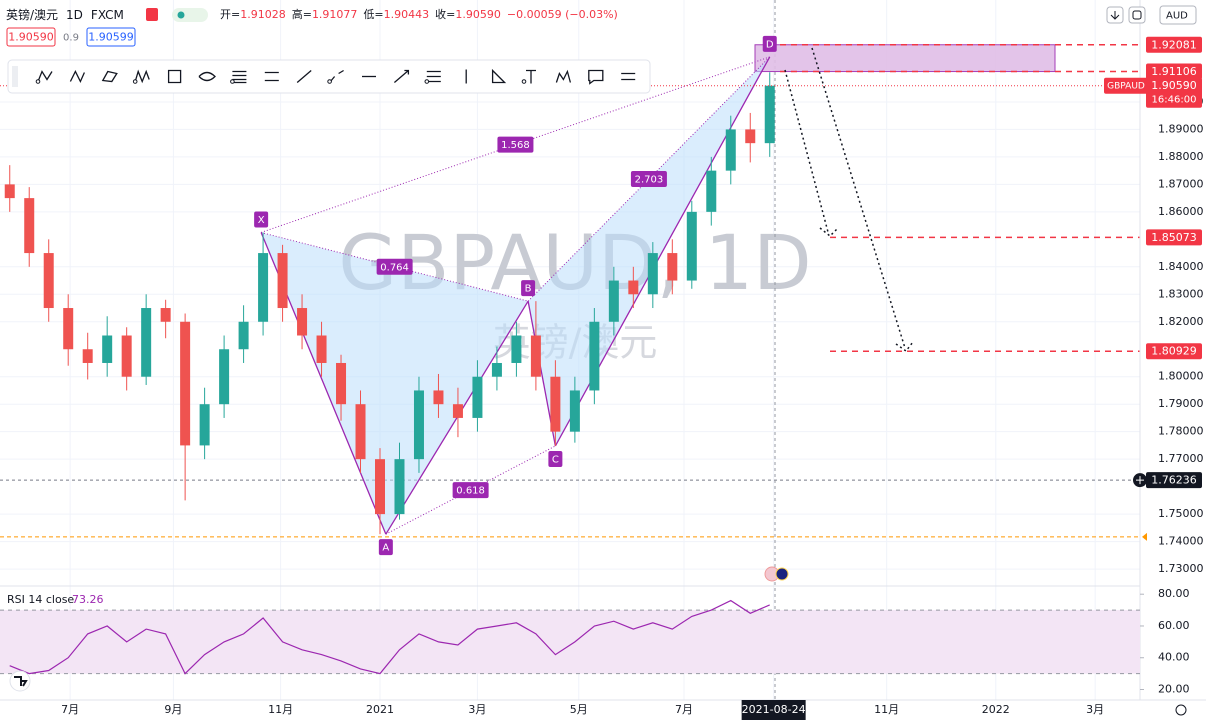 Image resolution: width=1206 pixels, height=724 pixels. Describe the element at coordinates (649, 180) in the screenshot. I see `ratio-label: 2.703` at that location.